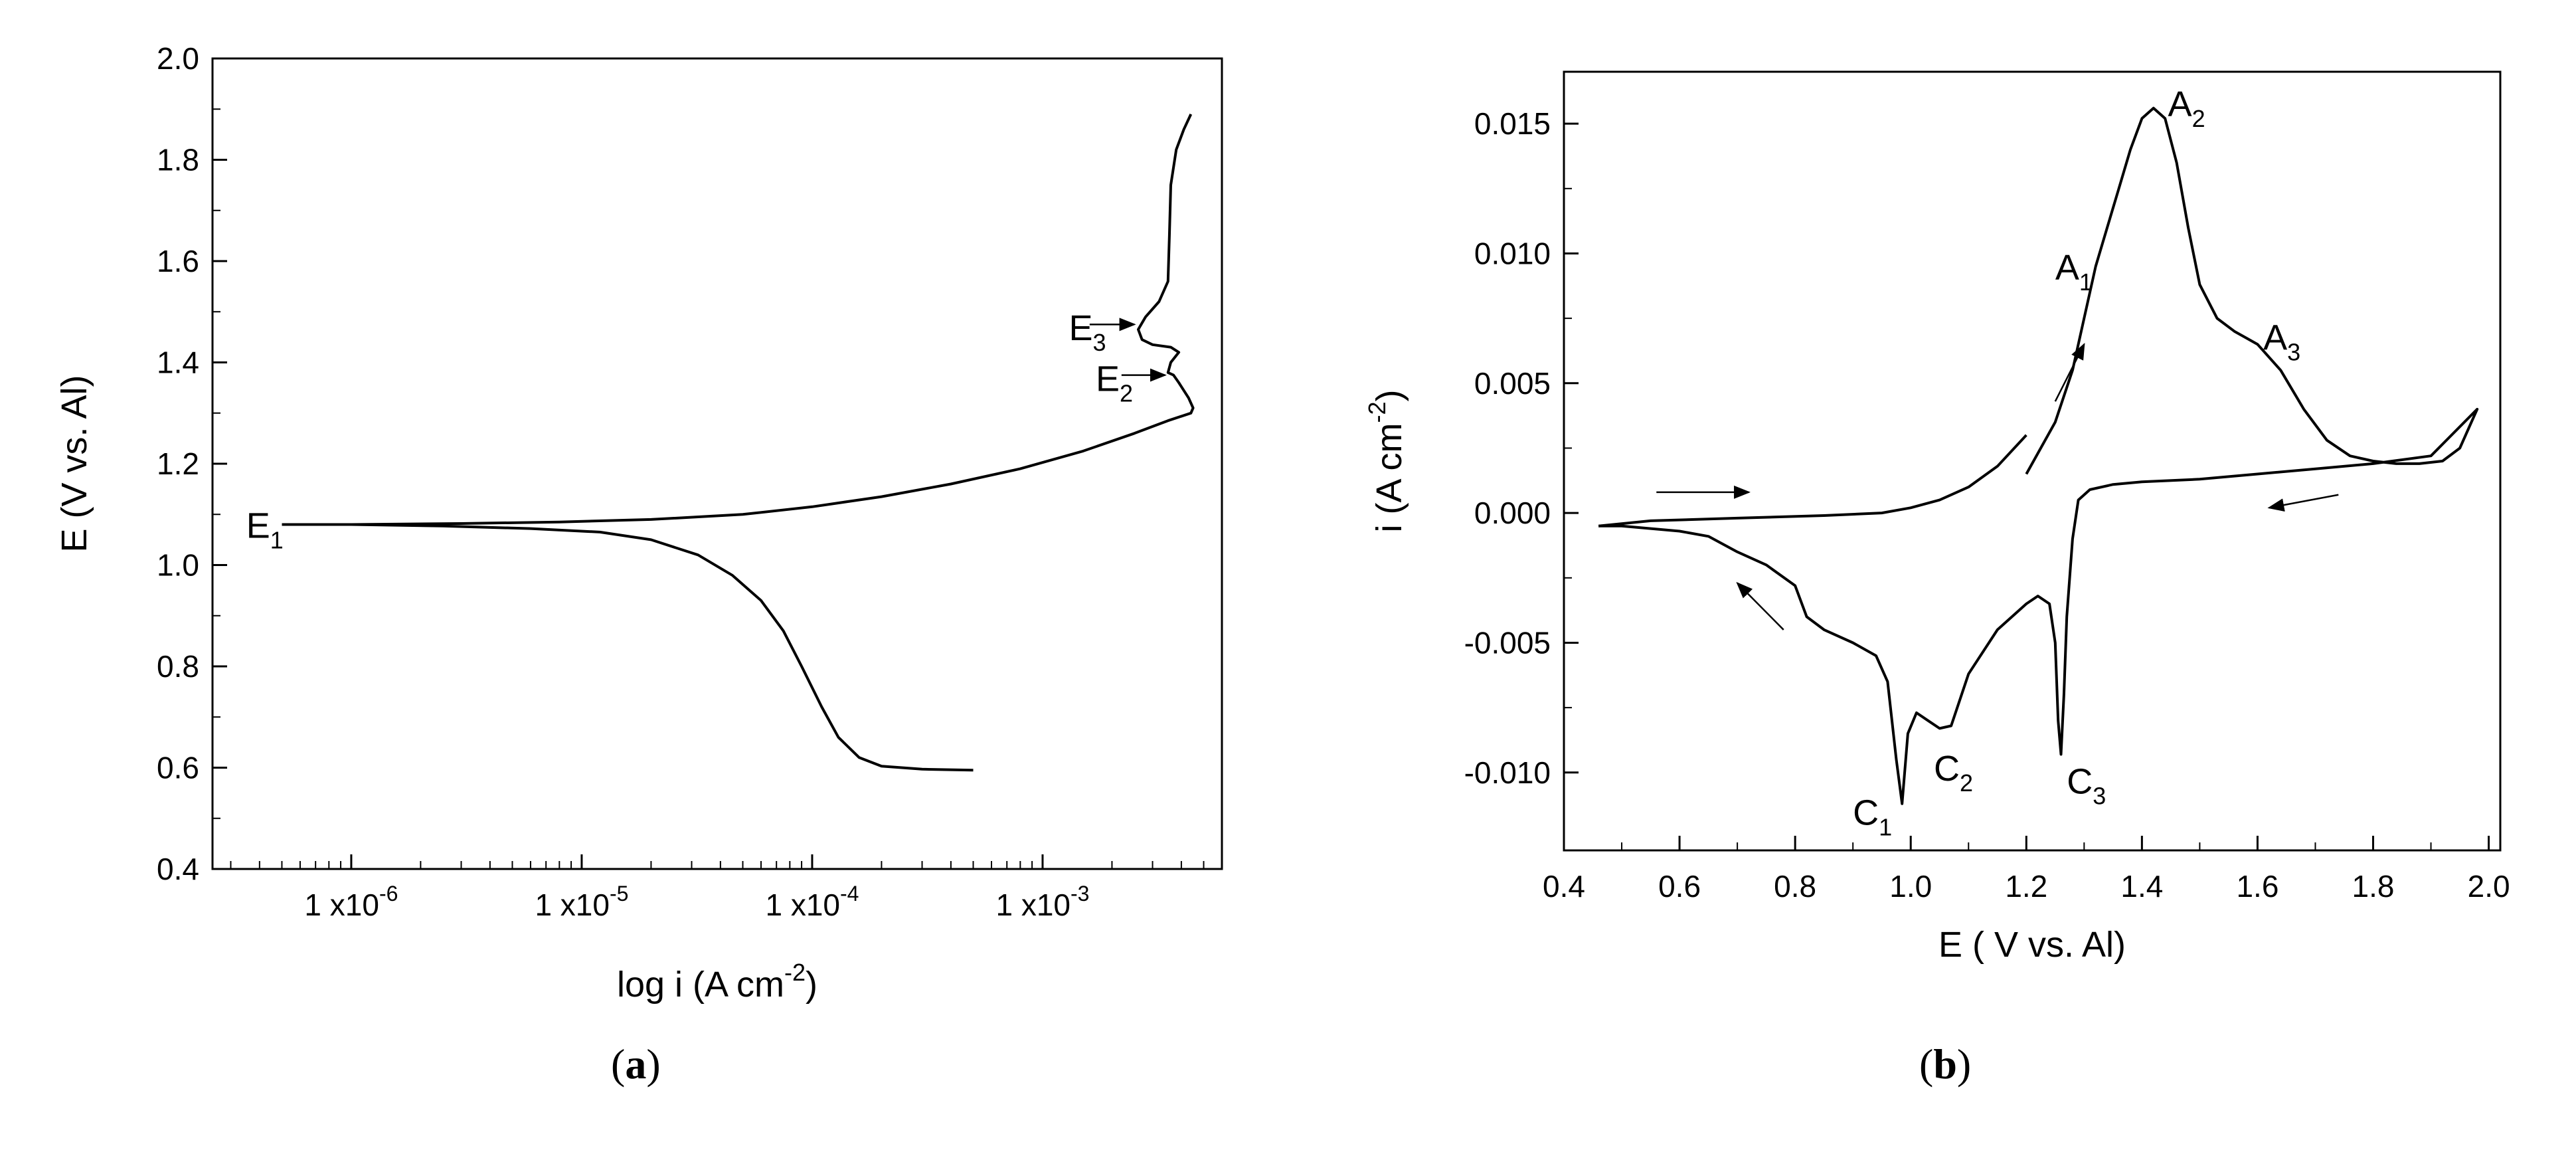 The height and width of the screenshot is (1152, 2576). What do you see at coordinates (178, 261) in the screenshot?
I see `y-tick-label: 1.6` at bounding box center [178, 261].